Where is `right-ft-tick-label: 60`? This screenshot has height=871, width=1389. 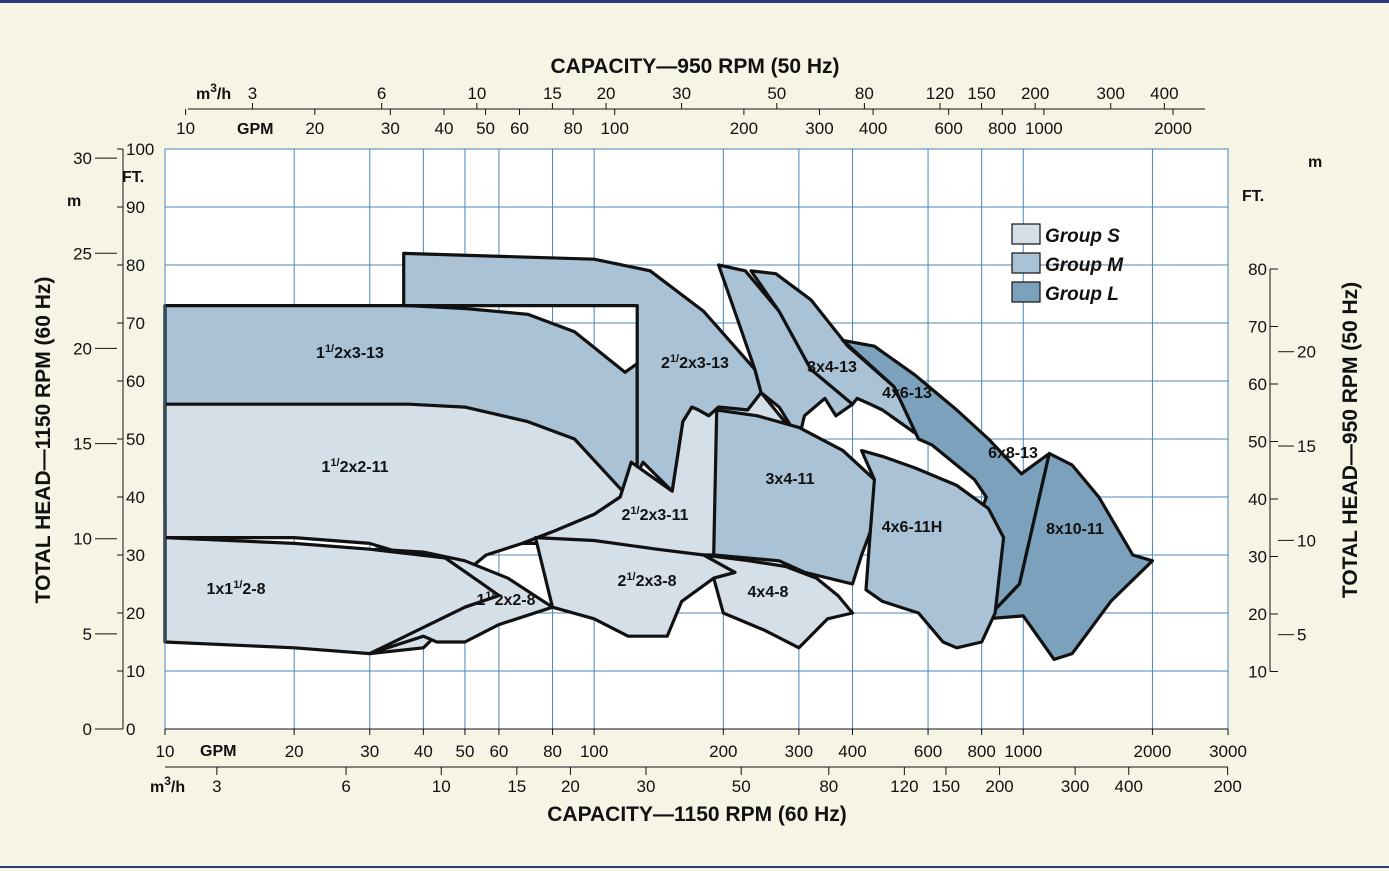
right-ft-tick-label: 60 is located at coordinates (1257, 384).